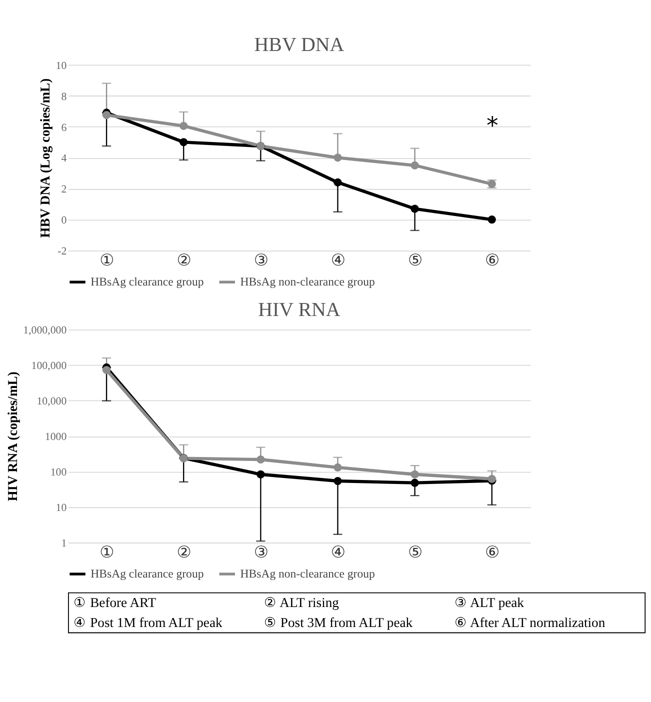 The height and width of the screenshot is (702, 651). What do you see at coordinates (12, 437) in the screenshot?
I see `y-axis-title: HIV RNA (copies/mL)` at bounding box center [12, 437].